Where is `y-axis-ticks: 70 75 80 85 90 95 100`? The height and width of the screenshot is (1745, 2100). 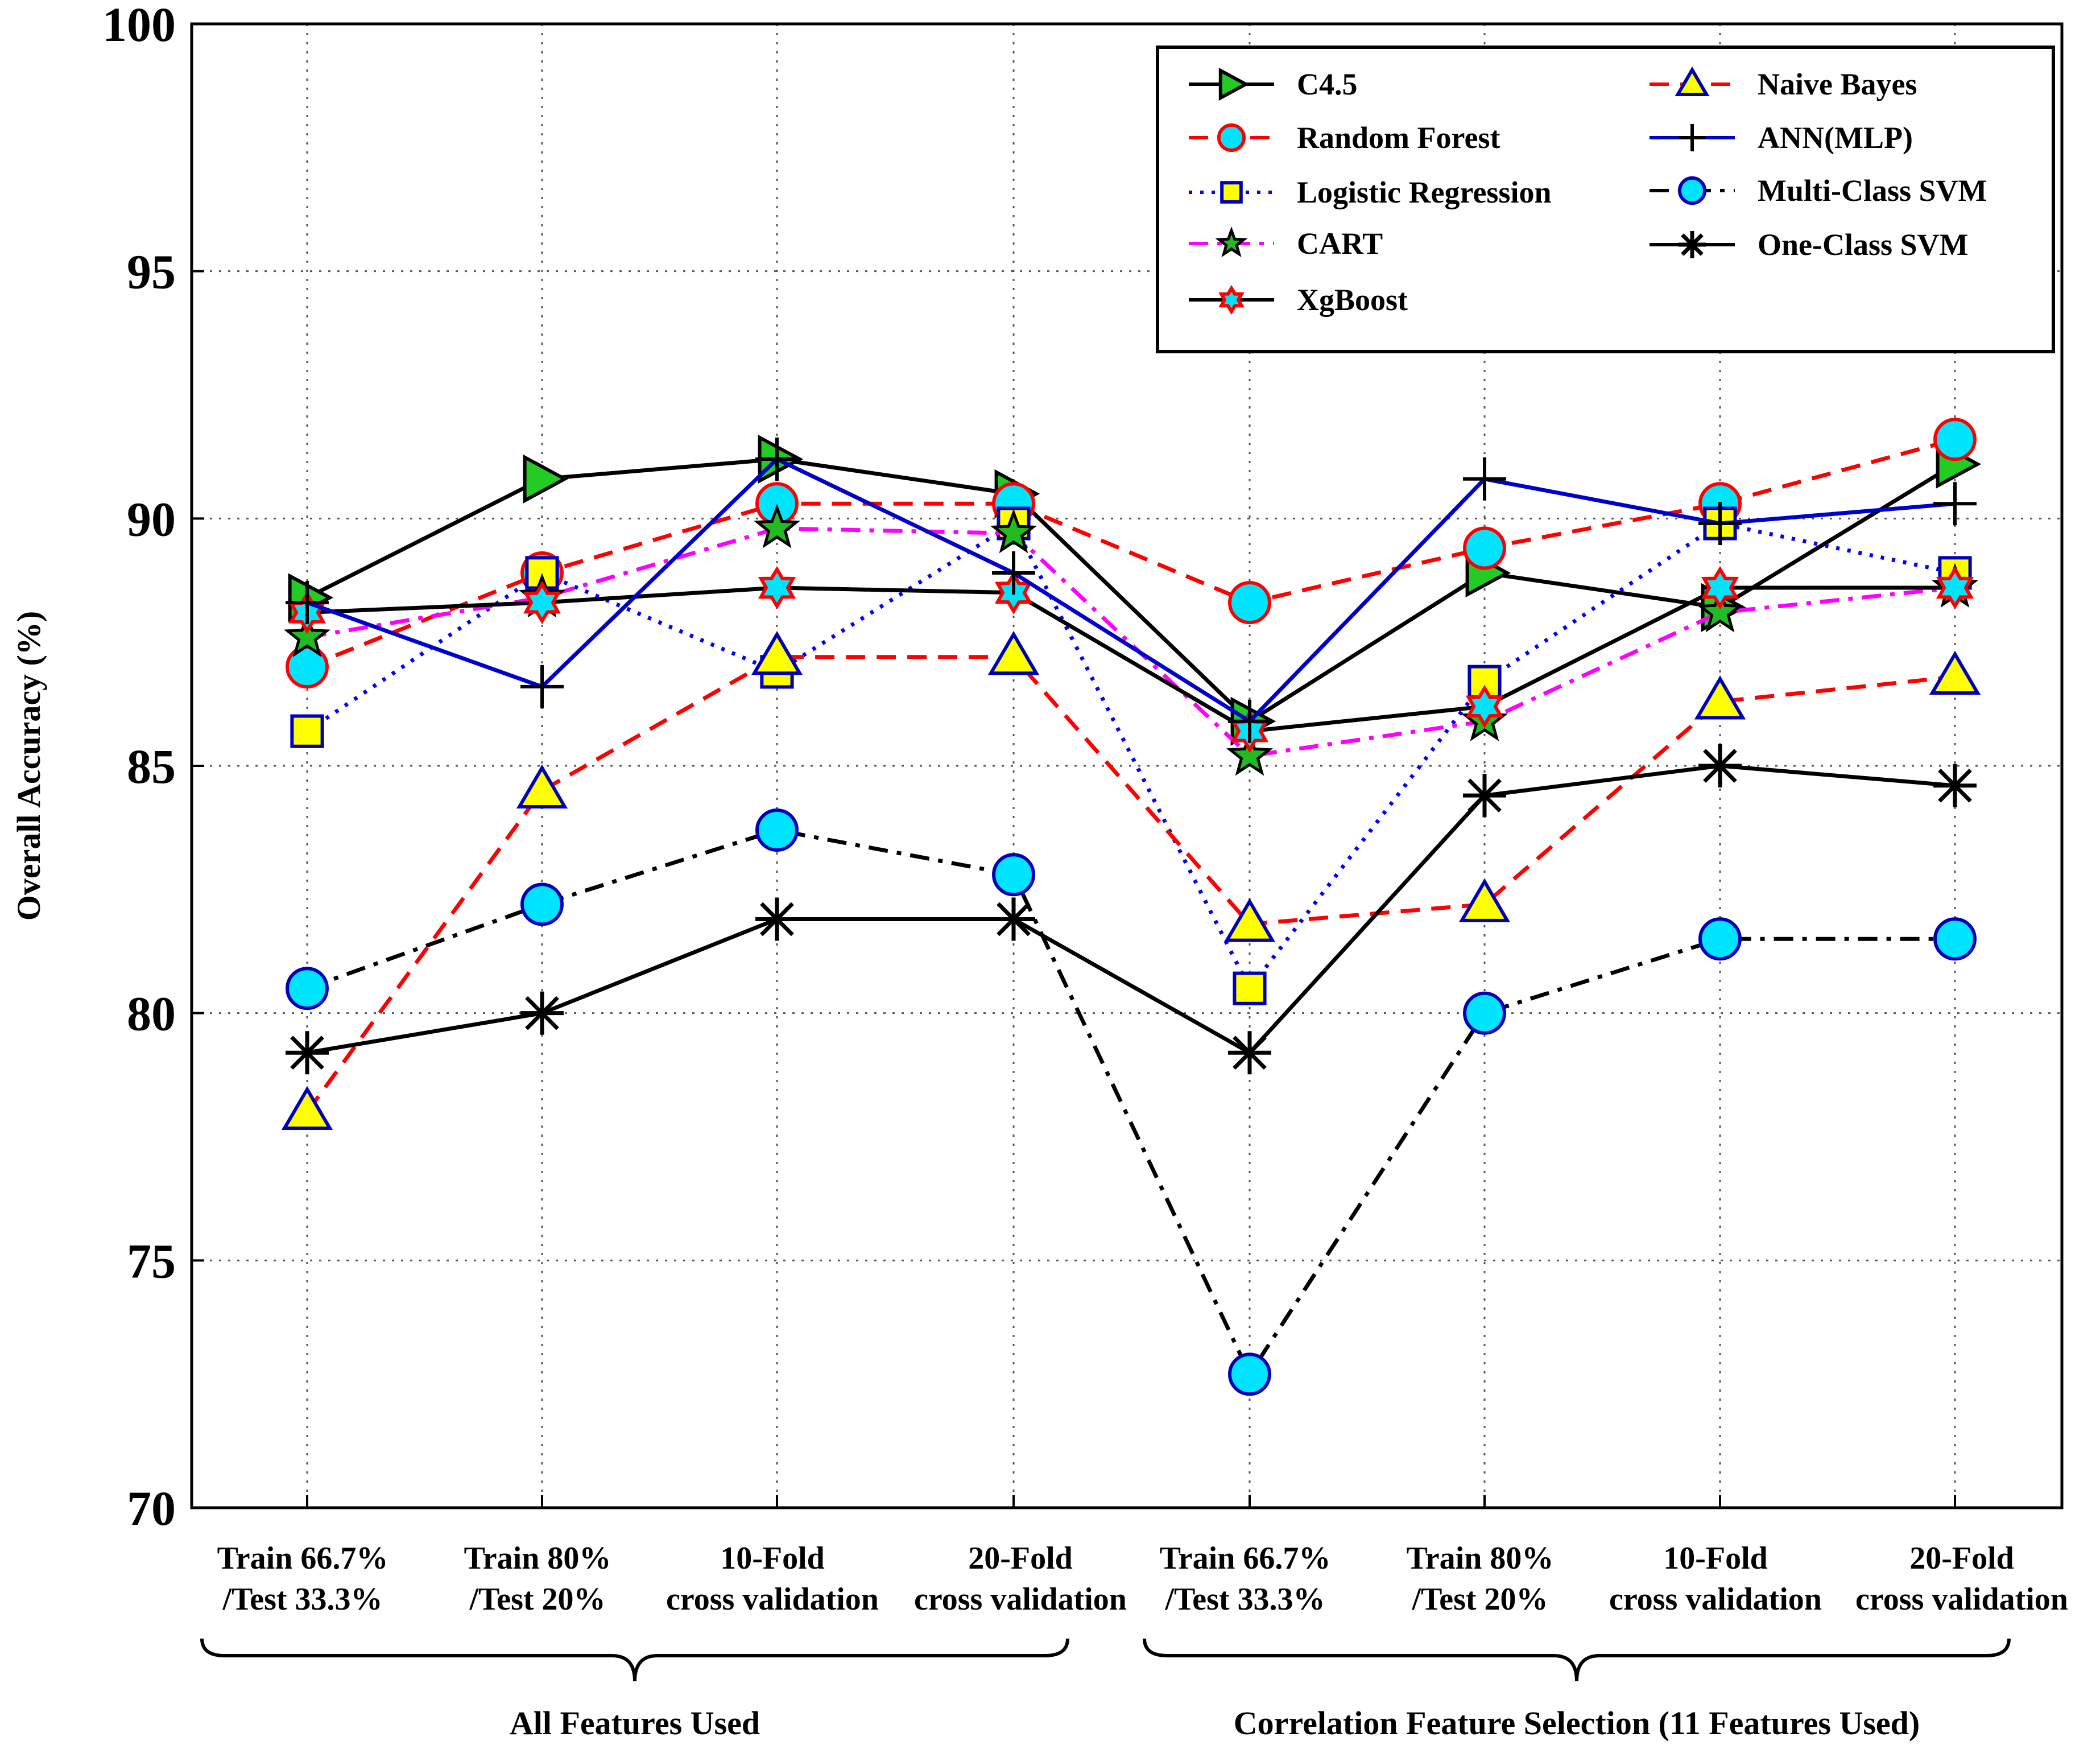
y-axis-ticks: 70 75 80 85 90 95 100 is located at coordinates (153, 768).